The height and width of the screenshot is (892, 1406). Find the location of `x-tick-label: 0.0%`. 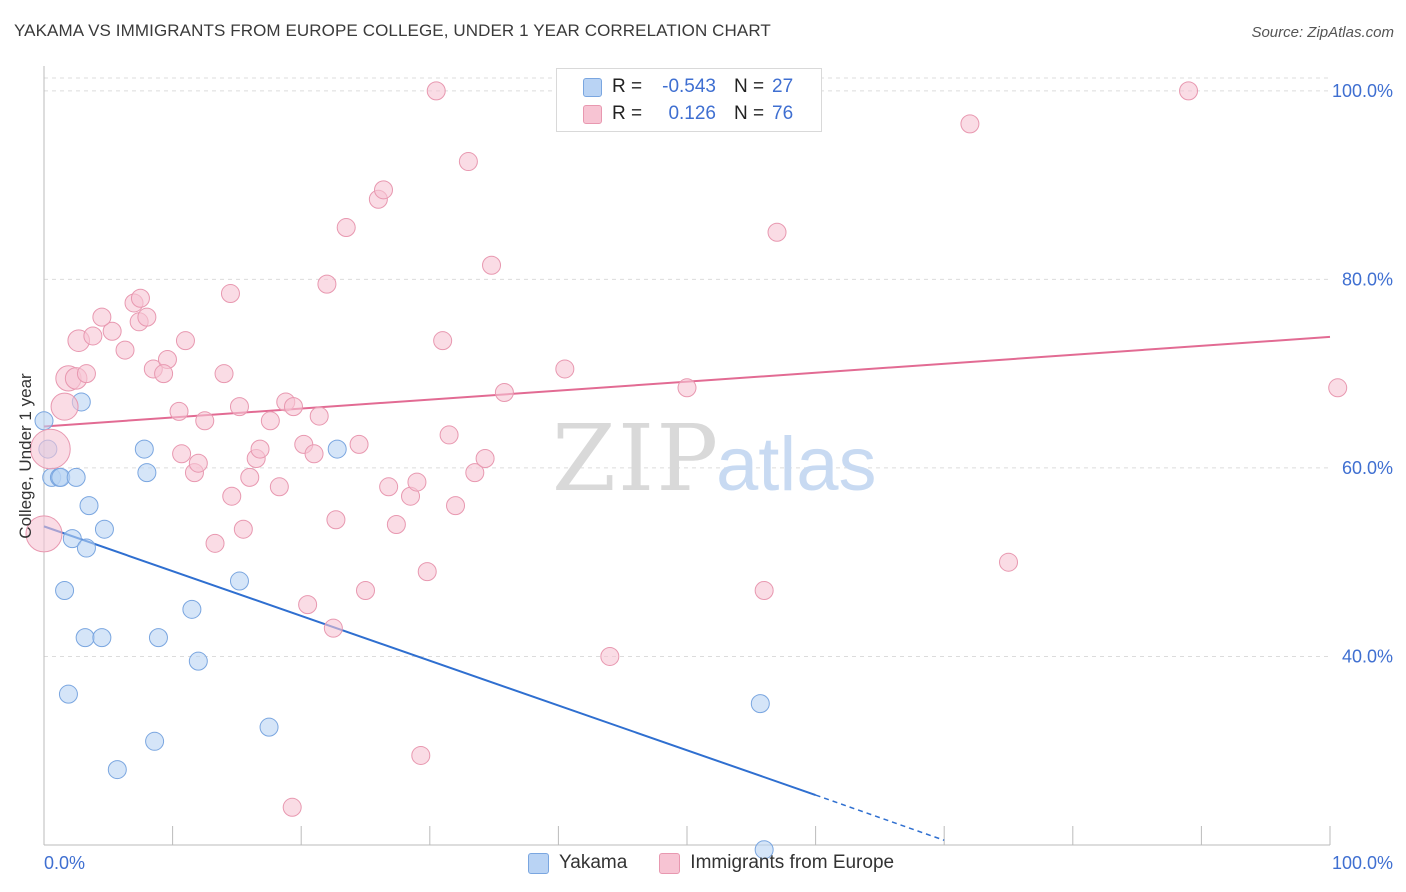

x-tick-label: 0.0% is located at coordinates (64, 863).